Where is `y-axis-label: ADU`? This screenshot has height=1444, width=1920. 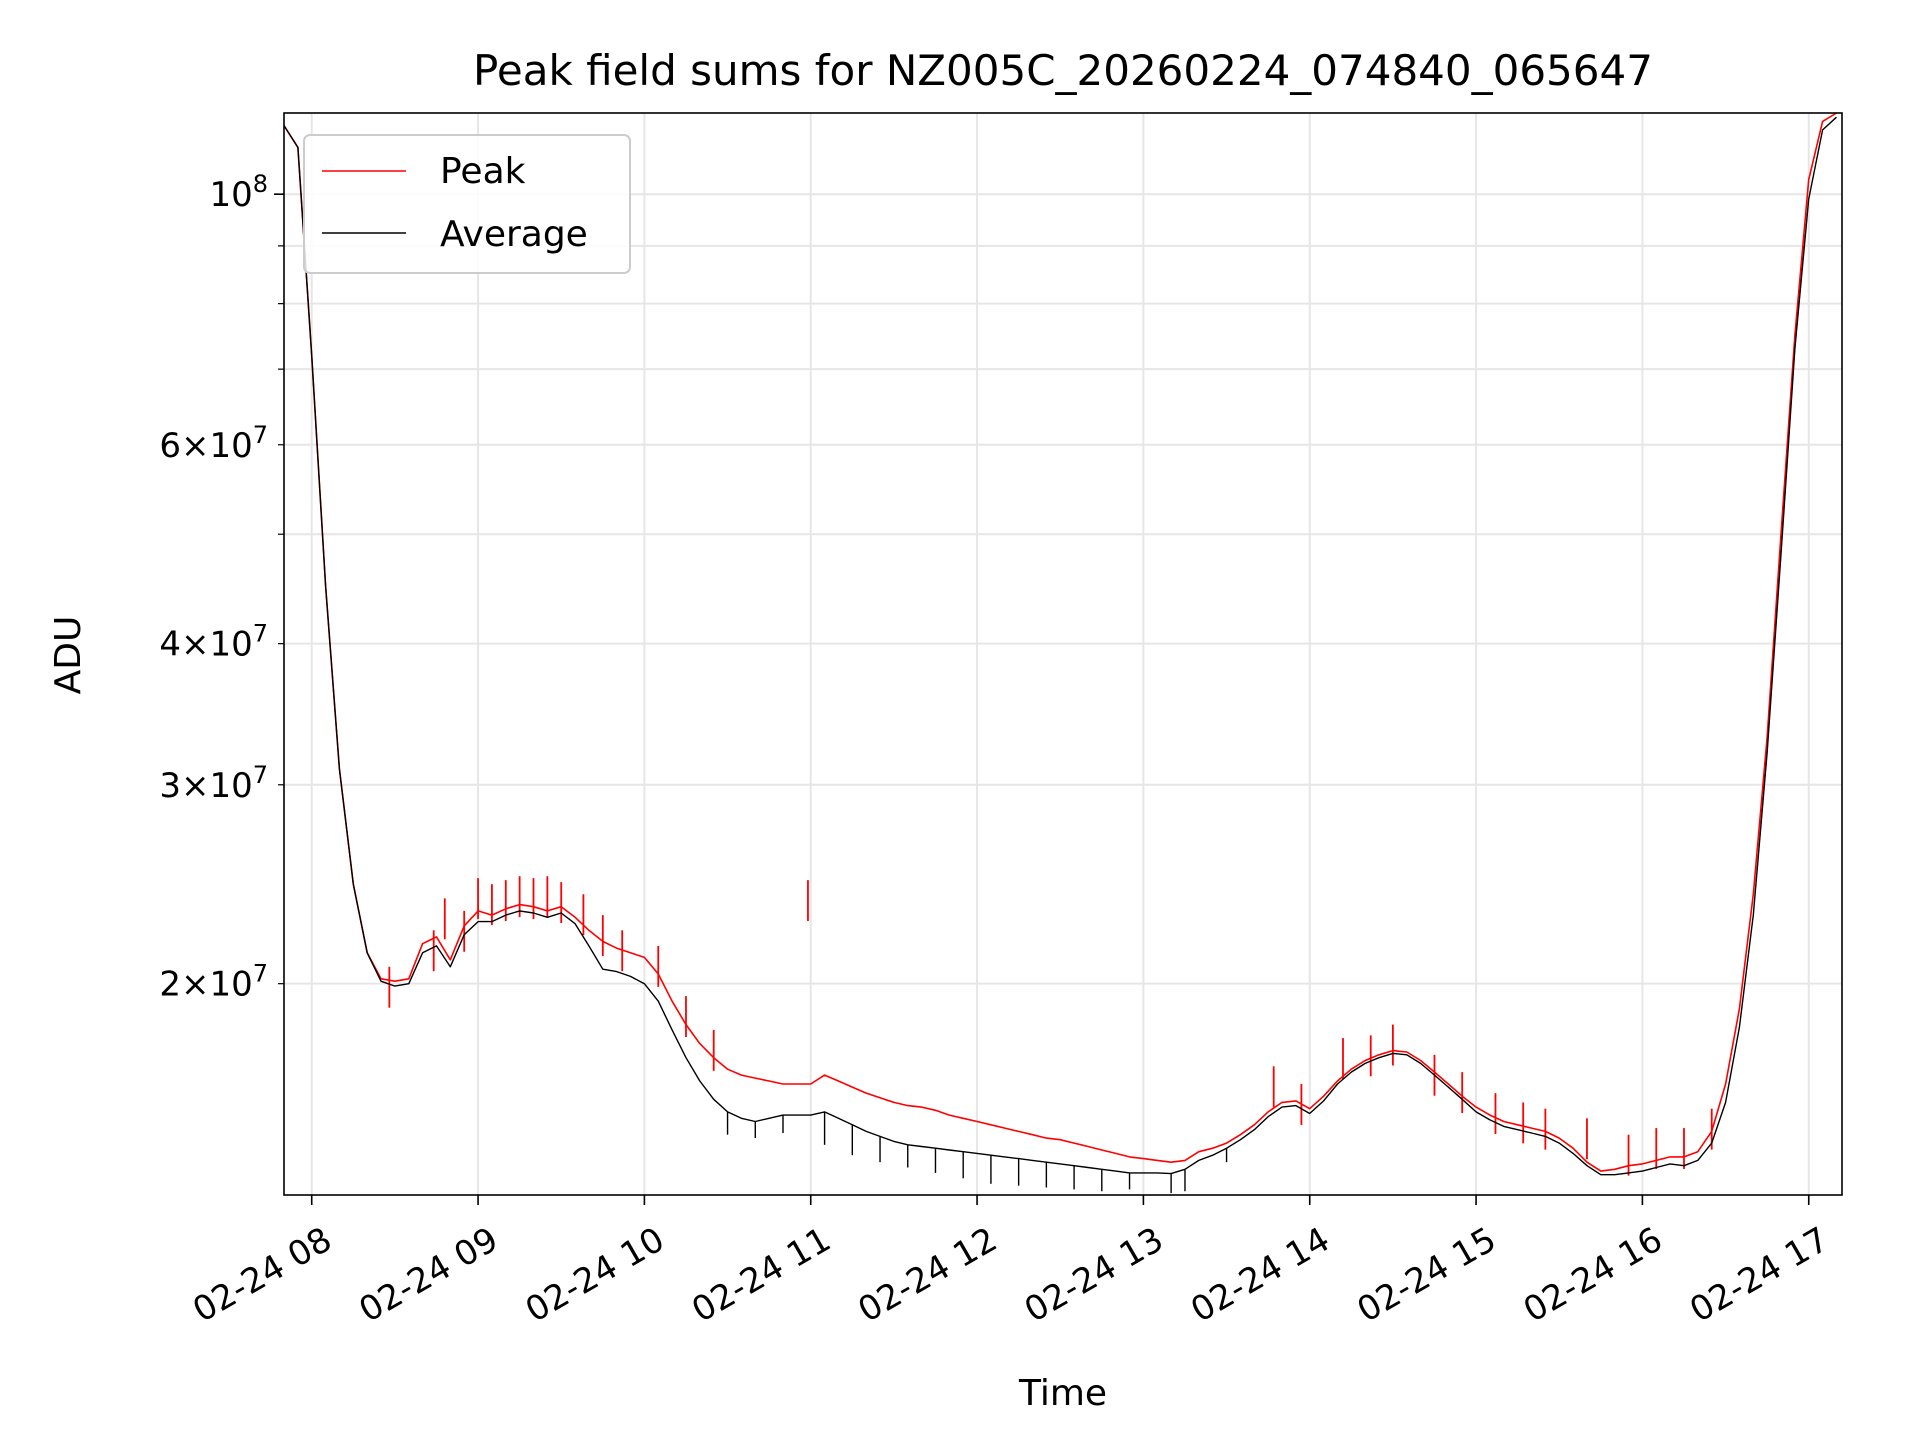 y-axis-label: ADU is located at coordinates (68, 655).